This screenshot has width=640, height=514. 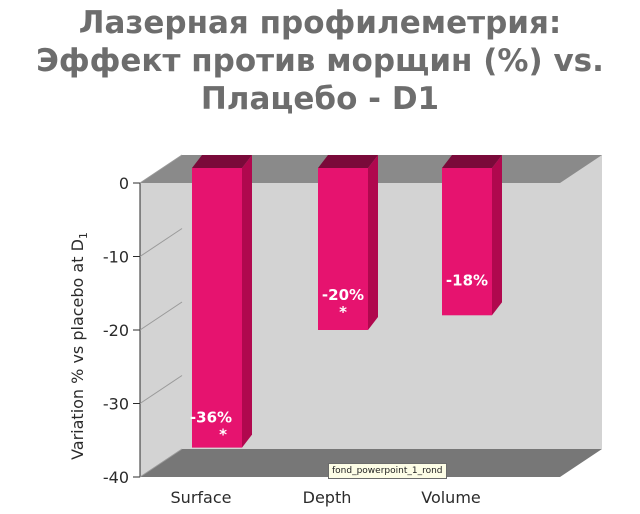 What do you see at coordinates (327, 497) in the screenshot?
I see `x-tick-label: Depth` at bounding box center [327, 497].